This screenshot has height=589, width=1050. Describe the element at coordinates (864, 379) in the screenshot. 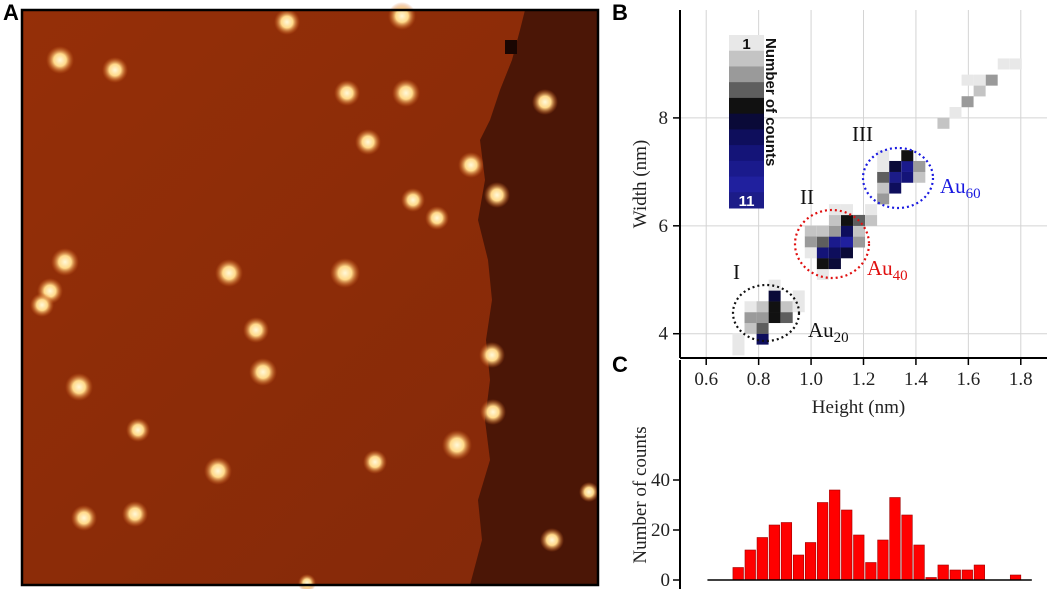

I see `x-tick-label: 1.2` at that location.